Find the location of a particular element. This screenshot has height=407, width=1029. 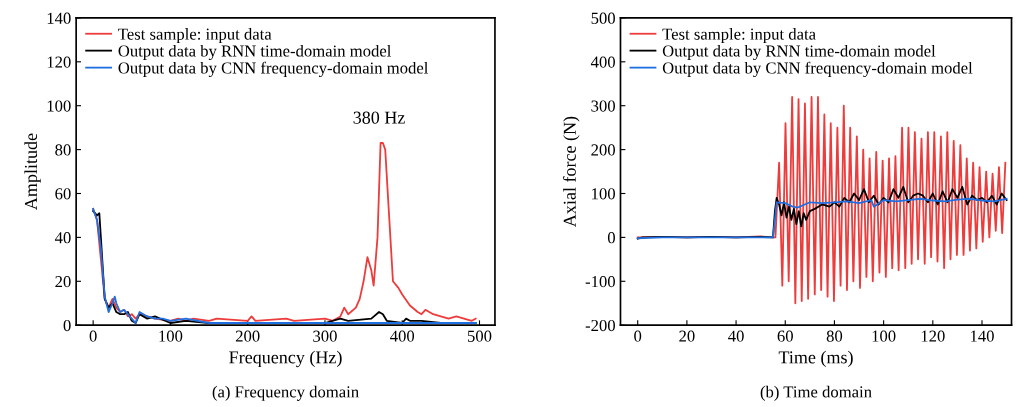

y-tick-label: 80 is located at coordinates (63, 150).